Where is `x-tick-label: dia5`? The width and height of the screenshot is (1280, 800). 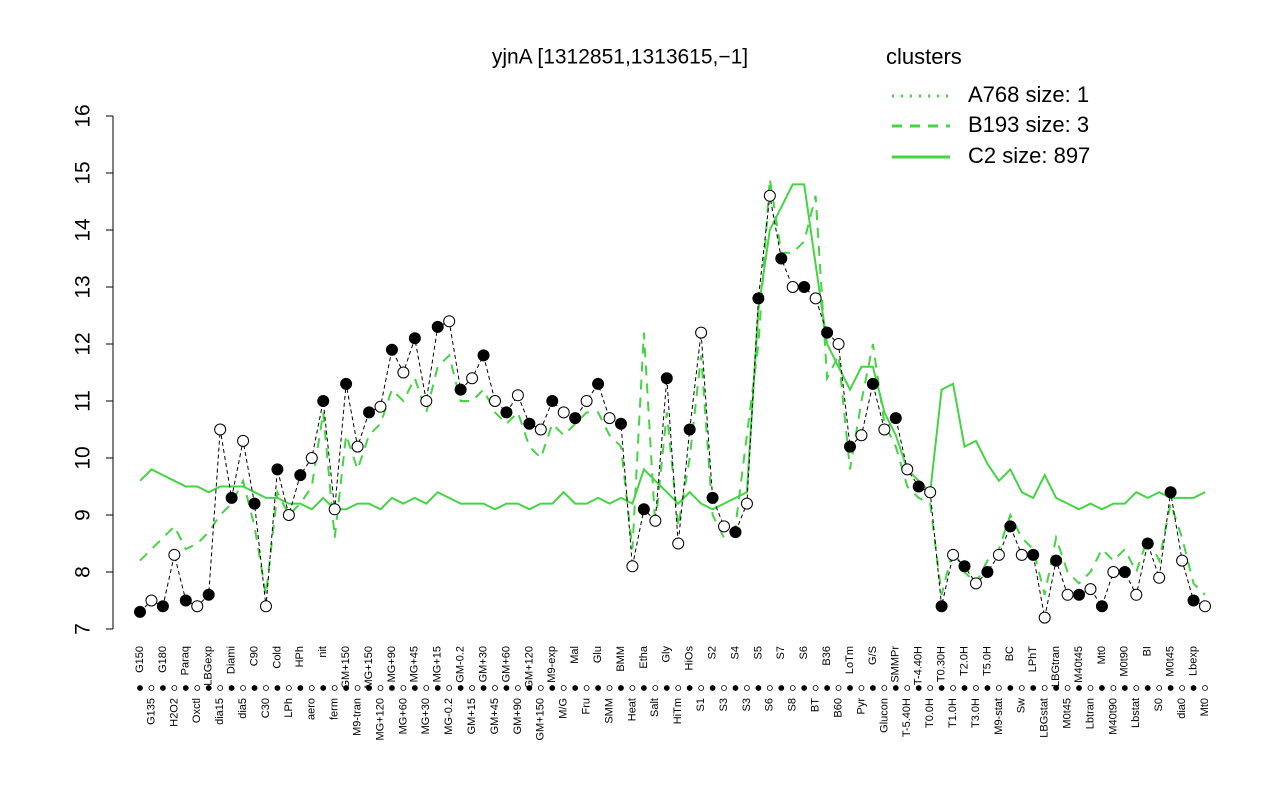
x-tick-label: dia5 is located at coordinates (243, 708).